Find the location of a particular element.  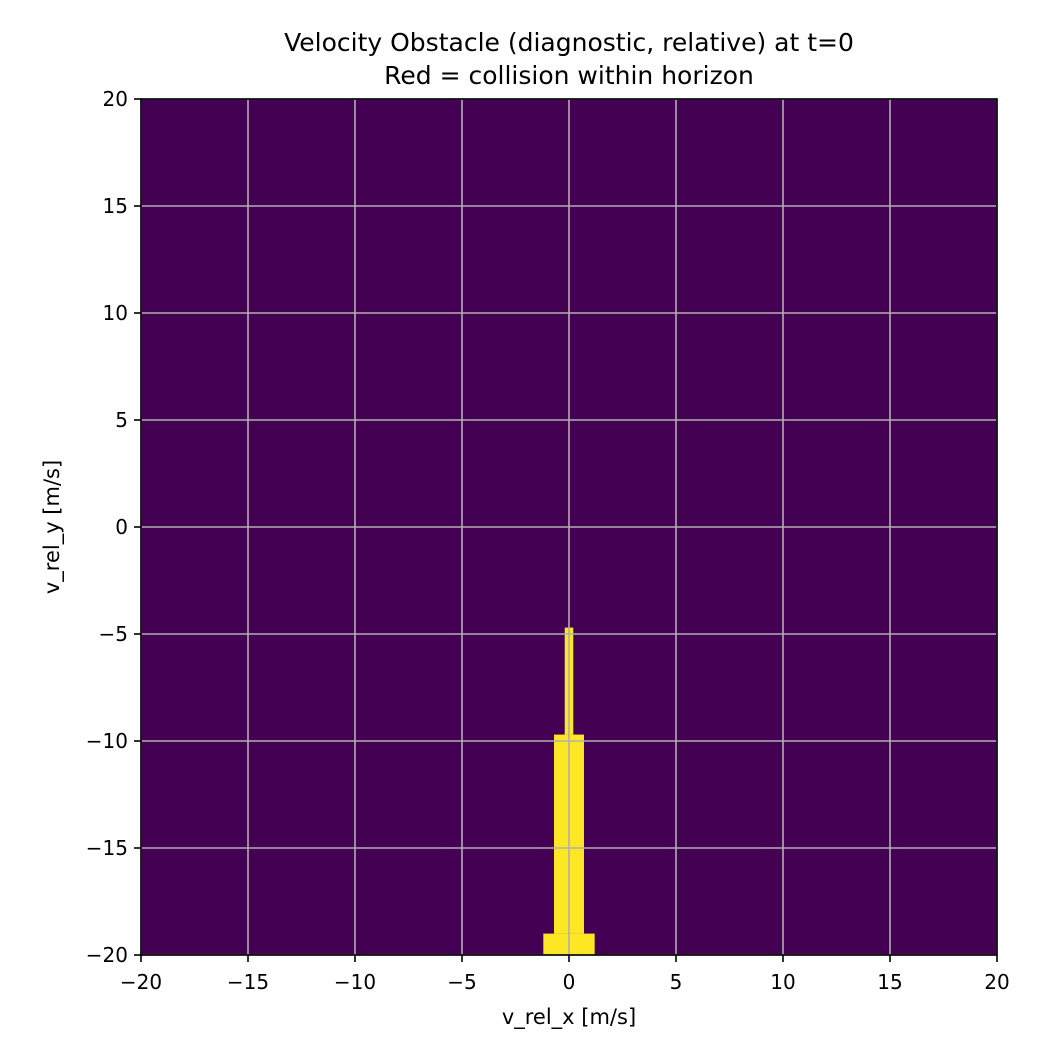

y-tick-label-0: −20 is located at coordinates (107, 955).